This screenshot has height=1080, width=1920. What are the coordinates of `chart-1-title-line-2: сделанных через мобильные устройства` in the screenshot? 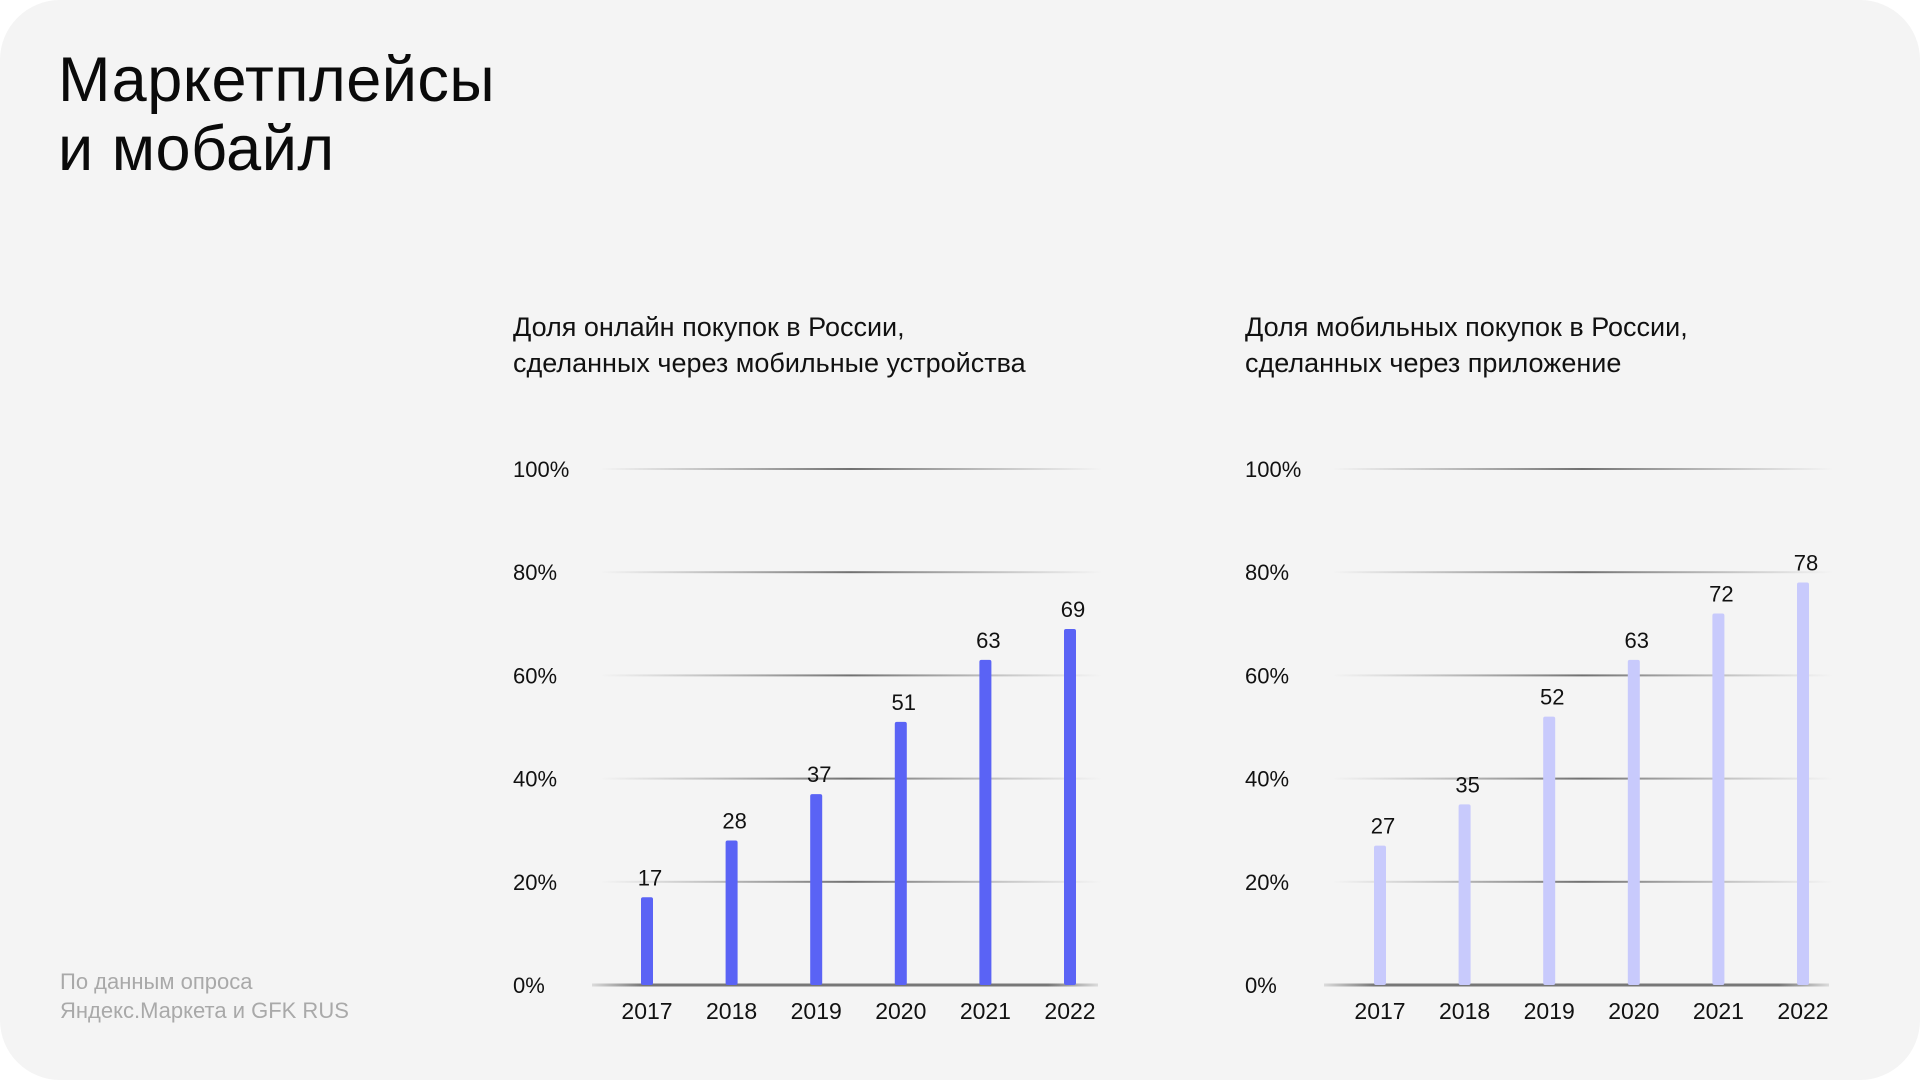 It's located at (769, 363).